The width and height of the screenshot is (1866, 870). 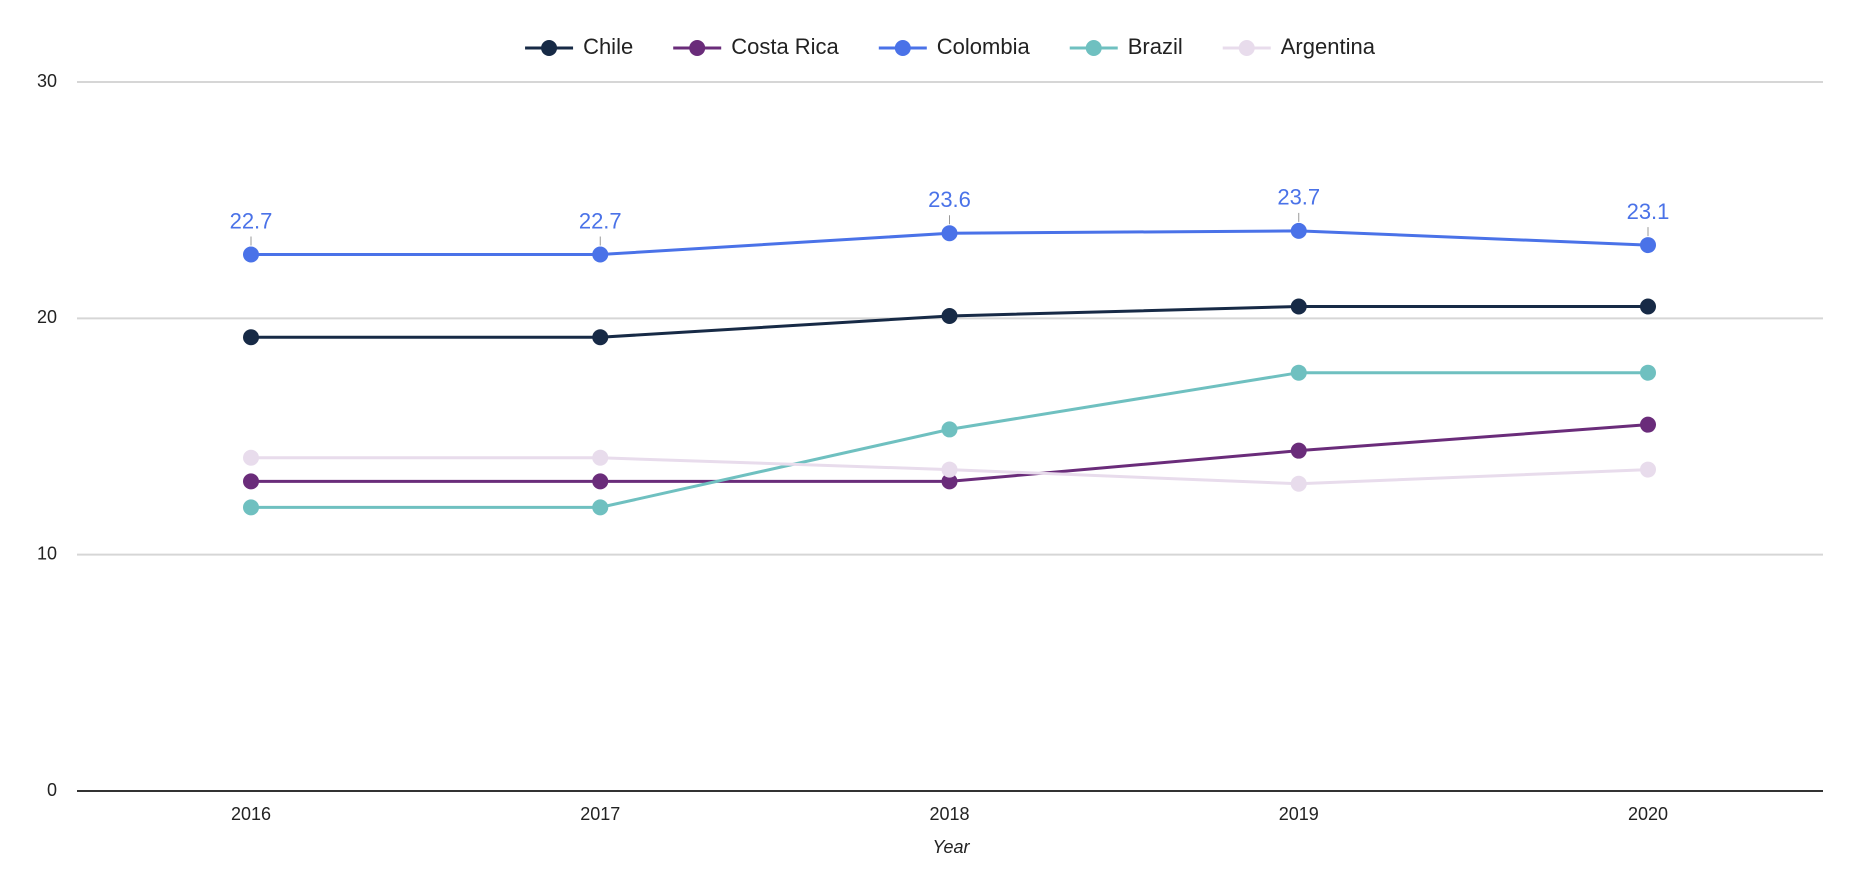 I want to click on data-label: 23.6, so click(x=949, y=199).